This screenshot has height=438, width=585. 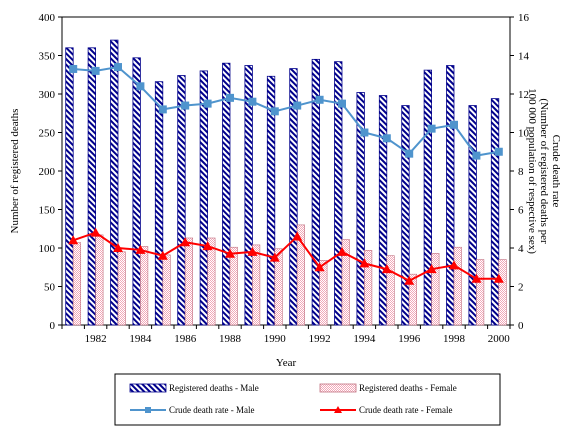 What do you see at coordinates (450, 195) in the screenshot?
I see `bar-male-1998` at bounding box center [450, 195].